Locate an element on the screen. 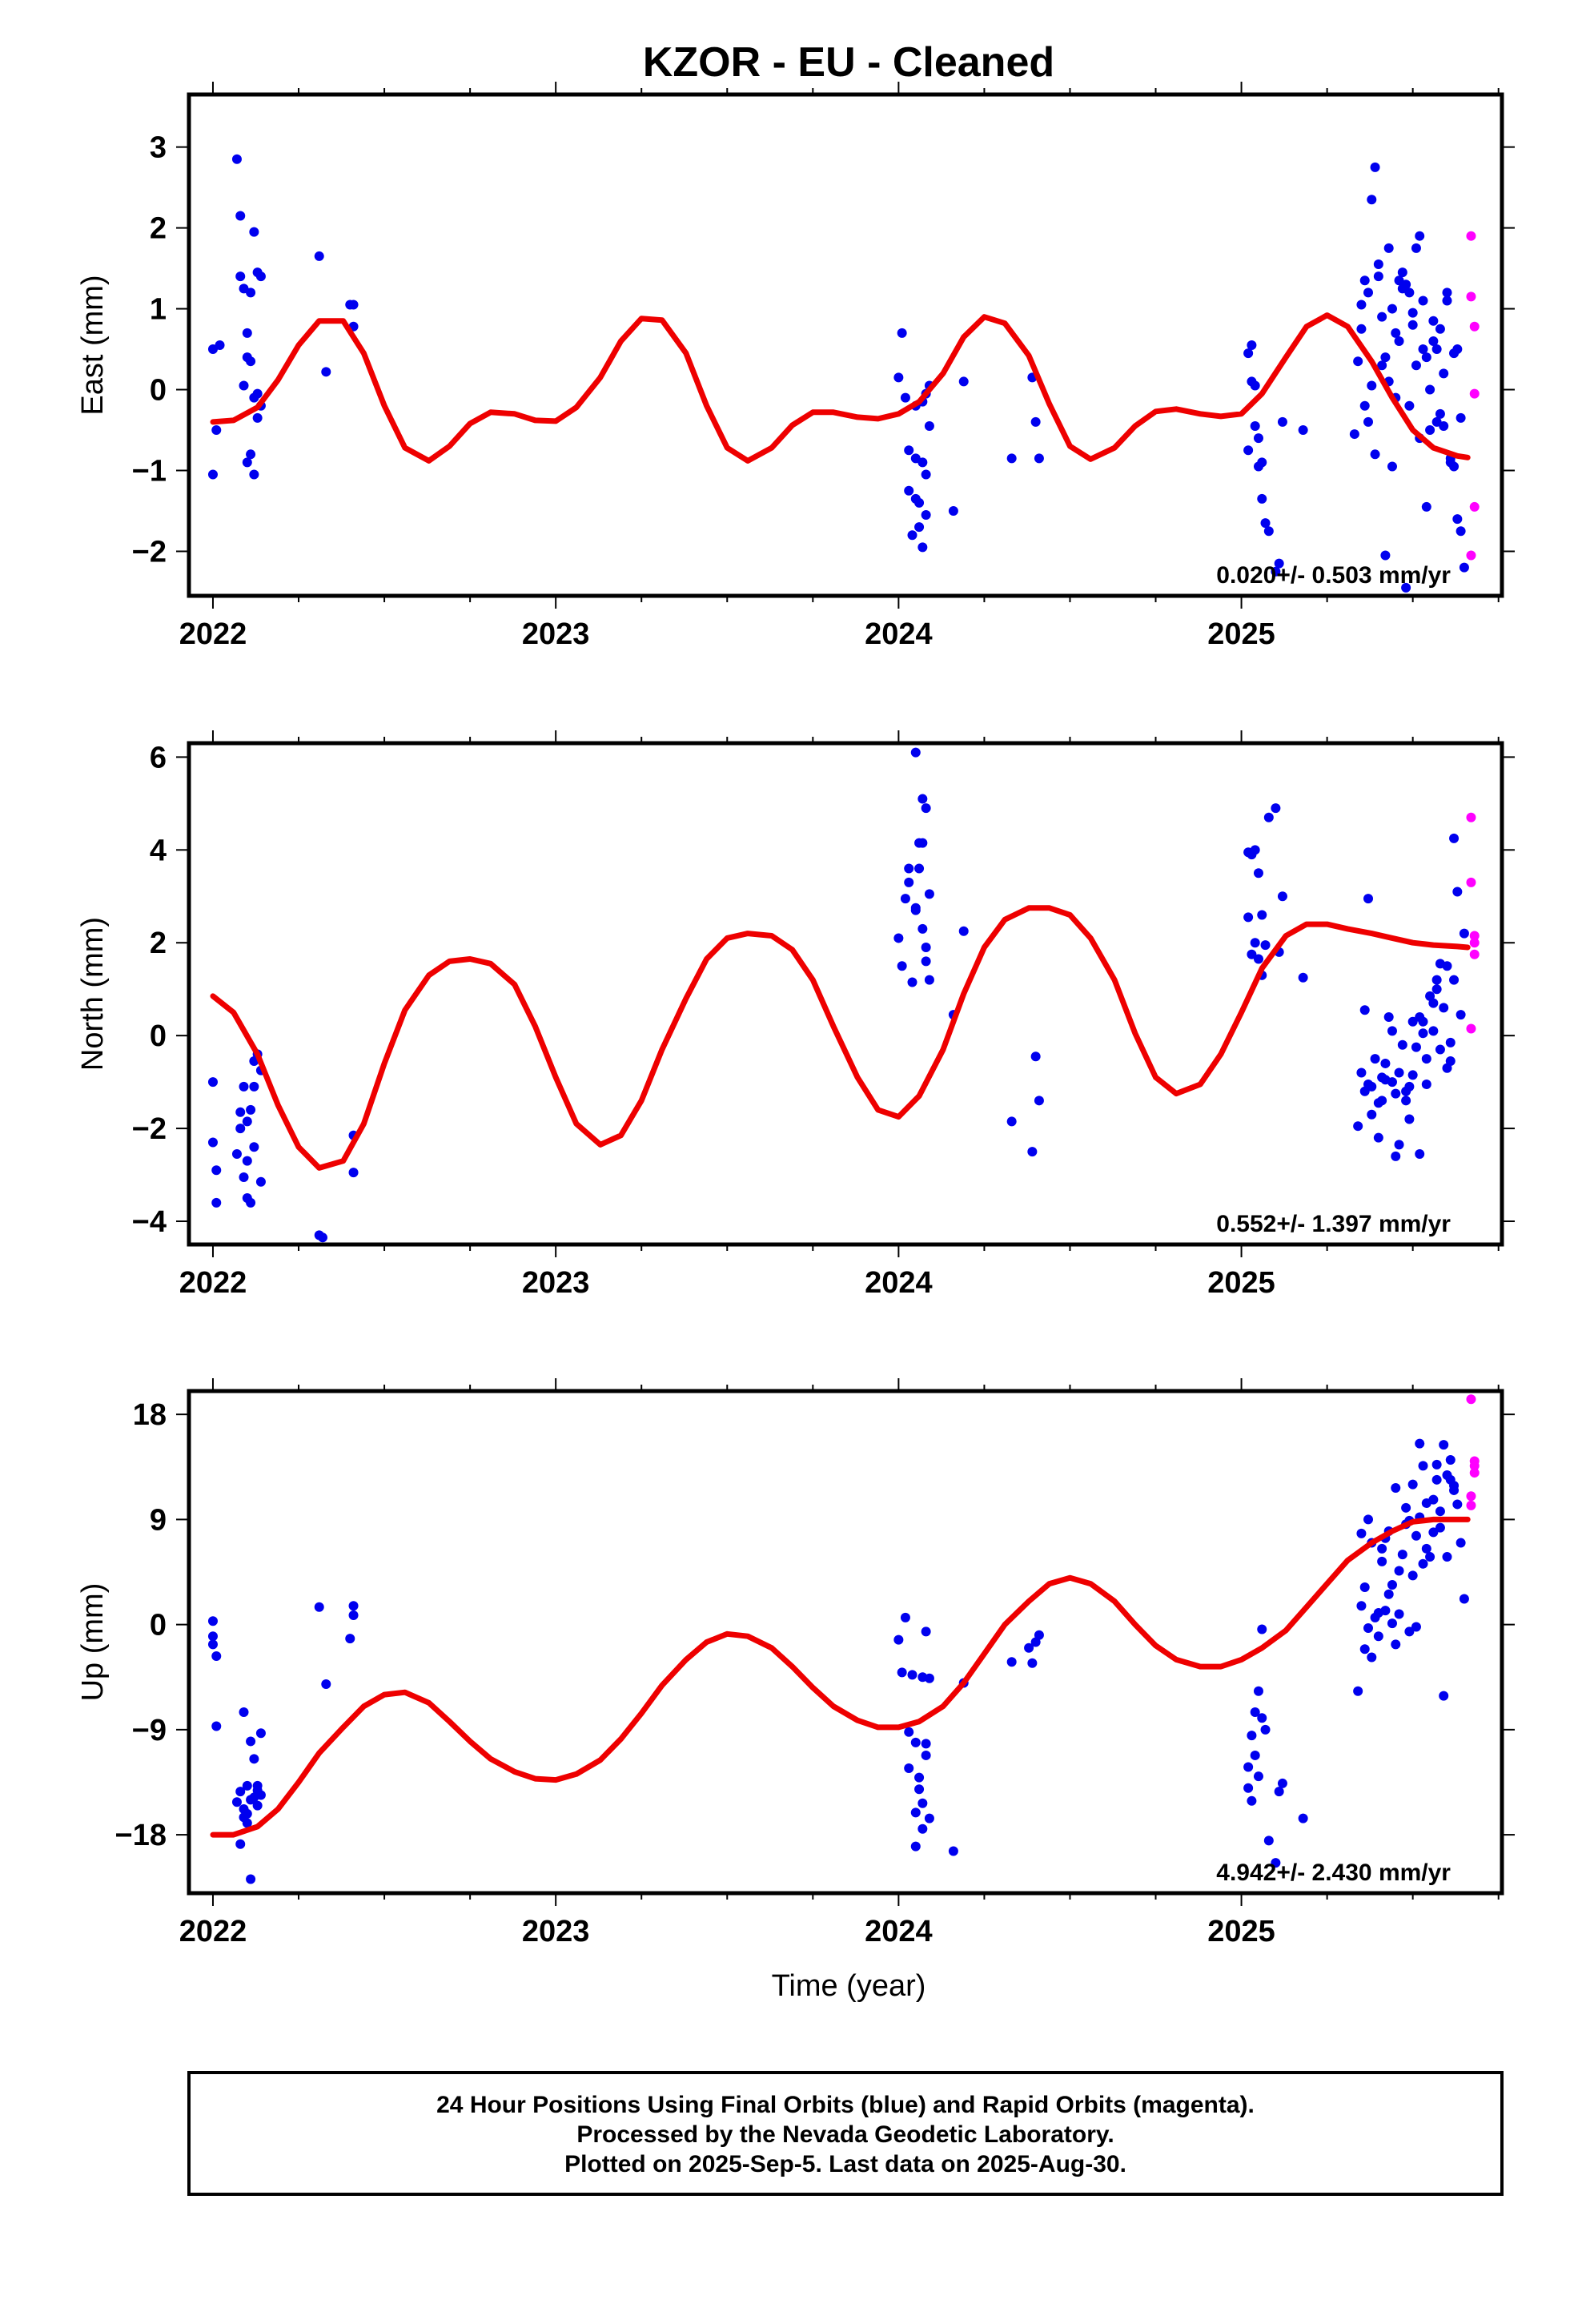 This screenshot has height=2324, width=1582. east-rapid-orbit-point is located at coordinates (1474, 506).